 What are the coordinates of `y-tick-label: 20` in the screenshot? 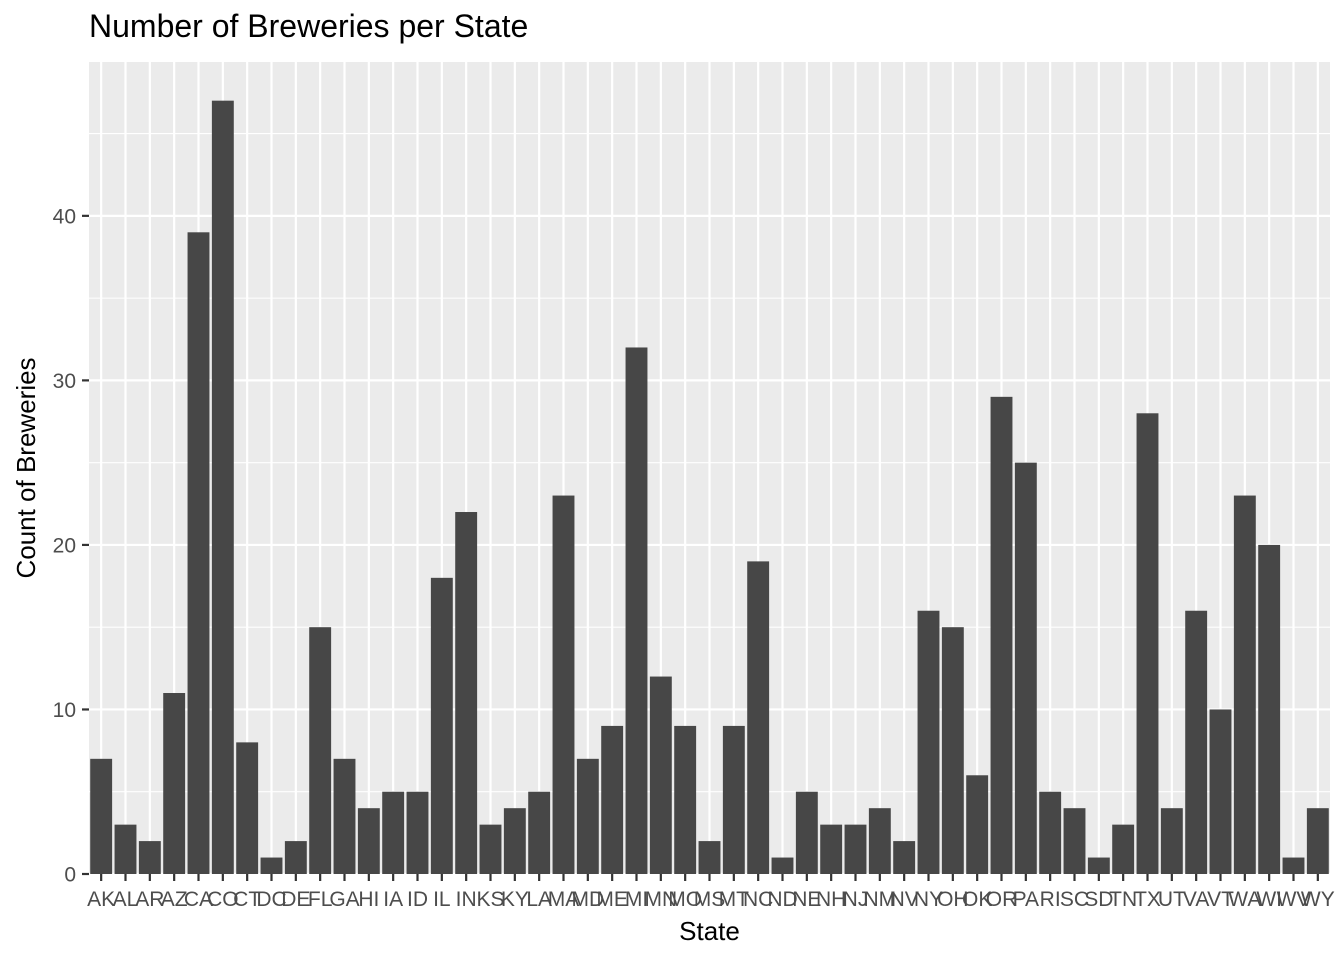 It's located at (64, 545).